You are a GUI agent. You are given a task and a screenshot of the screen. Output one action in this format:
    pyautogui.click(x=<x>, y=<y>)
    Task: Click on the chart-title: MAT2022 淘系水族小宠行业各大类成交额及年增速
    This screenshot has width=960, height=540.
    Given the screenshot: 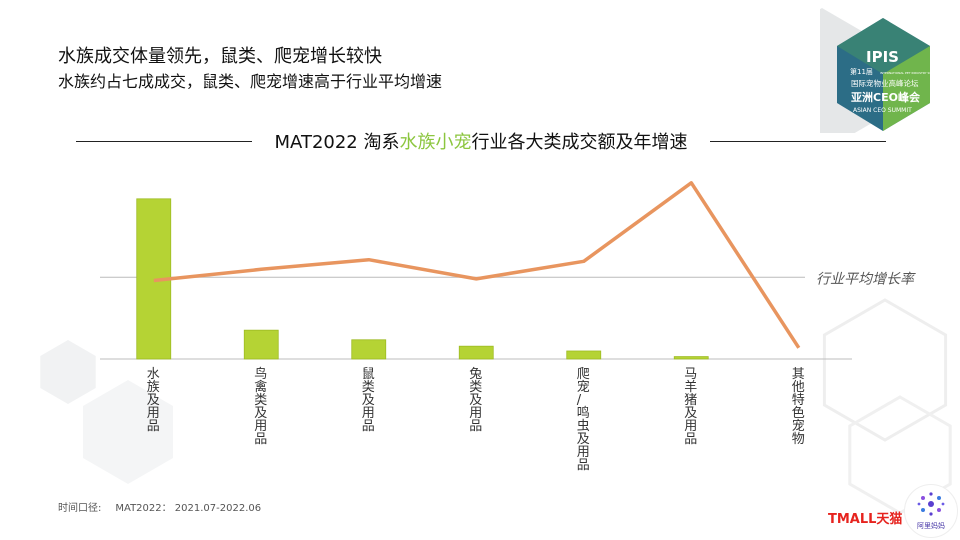 What is the action you would take?
    pyautogui.click(x=481, y=141)
    